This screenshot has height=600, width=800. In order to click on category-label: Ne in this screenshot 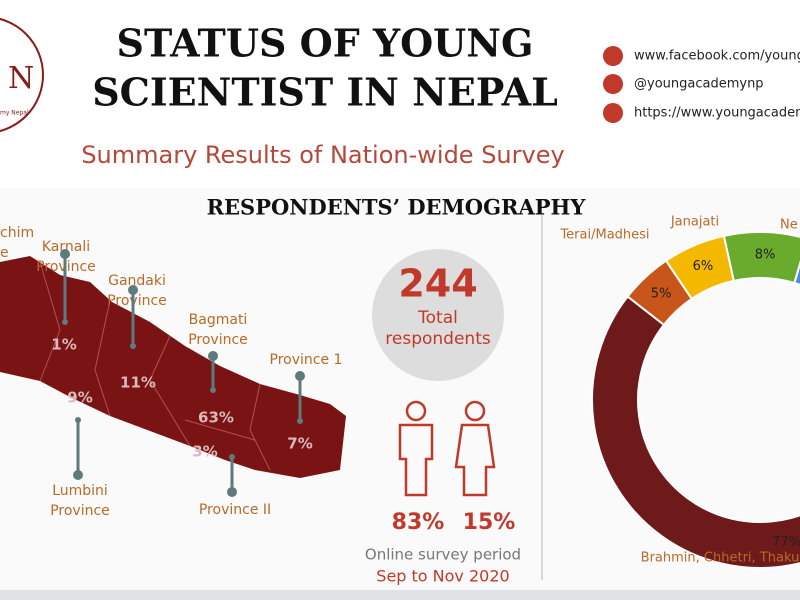, I will do `click(789, 225)`.